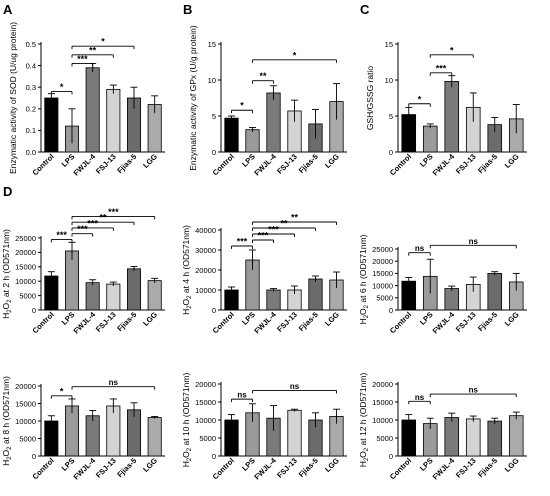 This screenshot has width=550, height=496. What do you see at coordinates (31, 152) in the screenshot?
I see `y-tick-label: 0.0` at bounding box center [31, 152].